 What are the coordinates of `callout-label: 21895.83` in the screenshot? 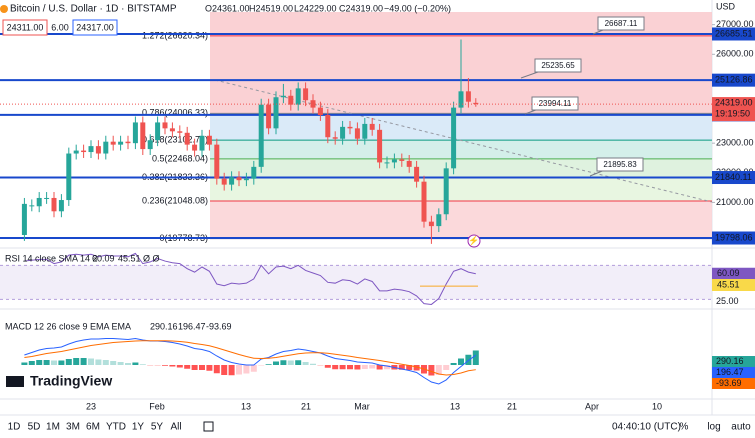 It's located at (620, 164).